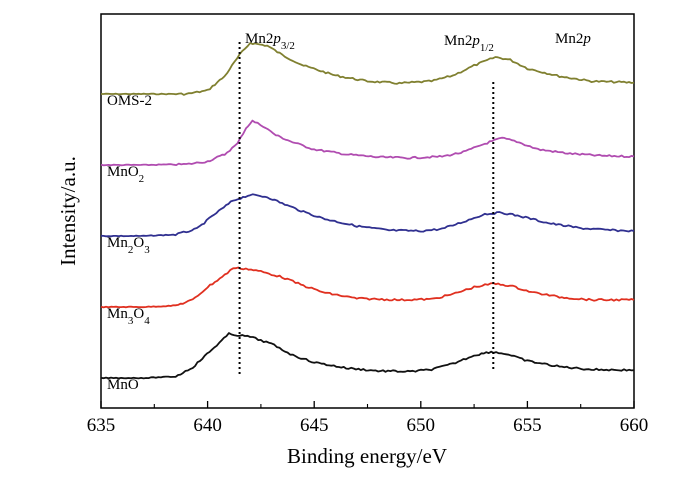 This screenshot has height=480, width=700. I want to click on x-tick-label: 660, so click(634, 425).